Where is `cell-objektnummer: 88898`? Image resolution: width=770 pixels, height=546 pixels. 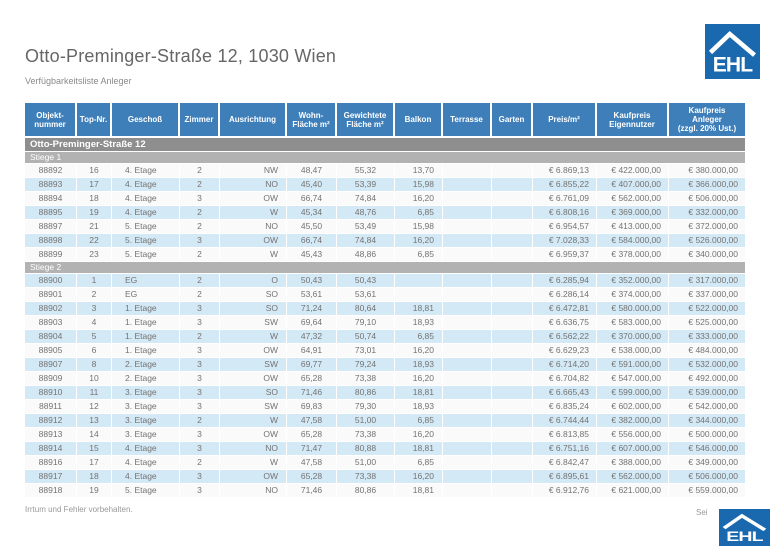
cell-objektnummer: 88898 is located at coordinates (51, 241).